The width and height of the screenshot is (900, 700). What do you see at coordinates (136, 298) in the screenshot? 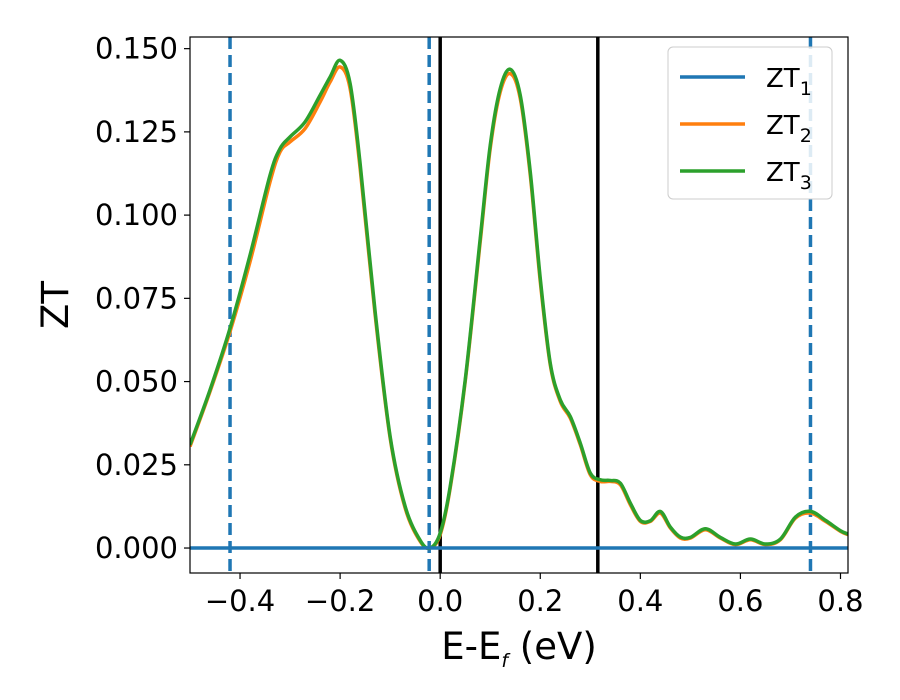
I see `y-tick-label: 0.075` at bounding box center [136, 298].